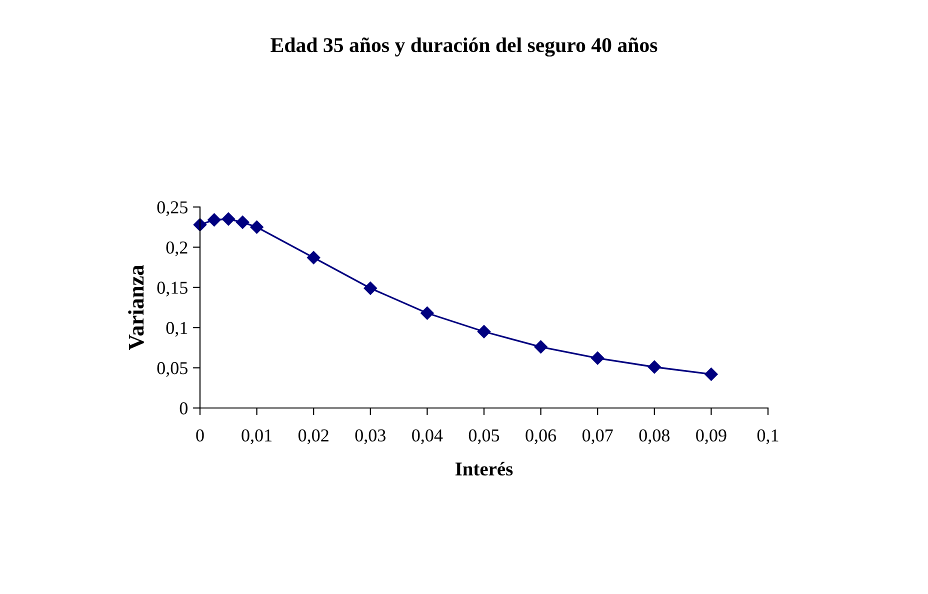  I want to click on x-tick-label: 0, so click(200, 435).